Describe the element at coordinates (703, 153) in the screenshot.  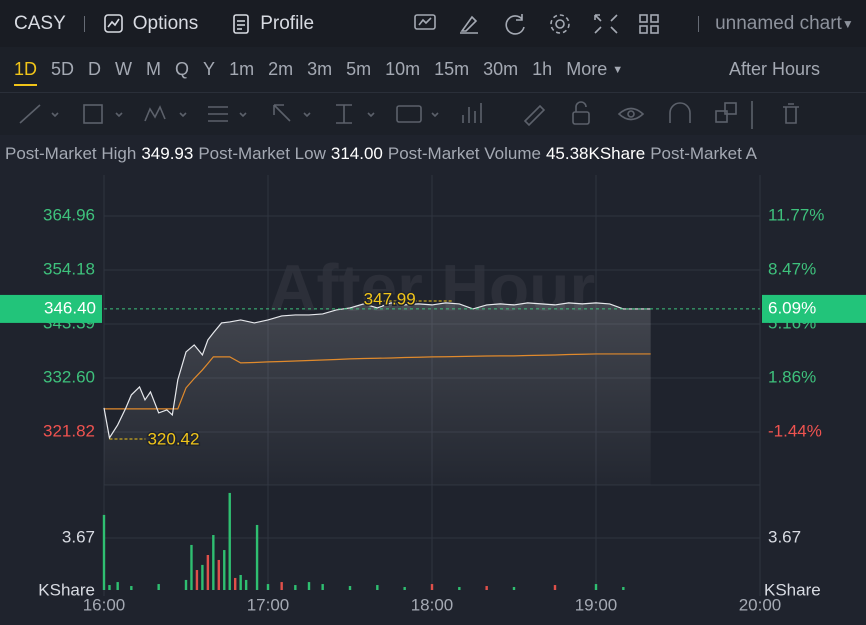
I see `info-label: Post-Market A` at that location.